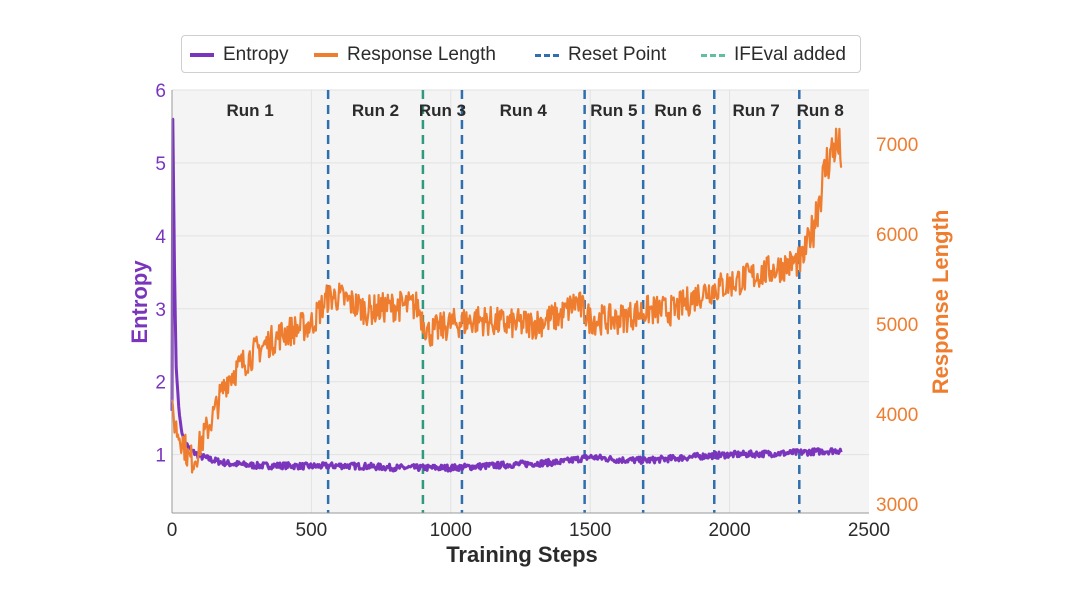 This screenshot has width=1080, height=592. I want to click on y-left-tick-label: 3, so click(160, 310).